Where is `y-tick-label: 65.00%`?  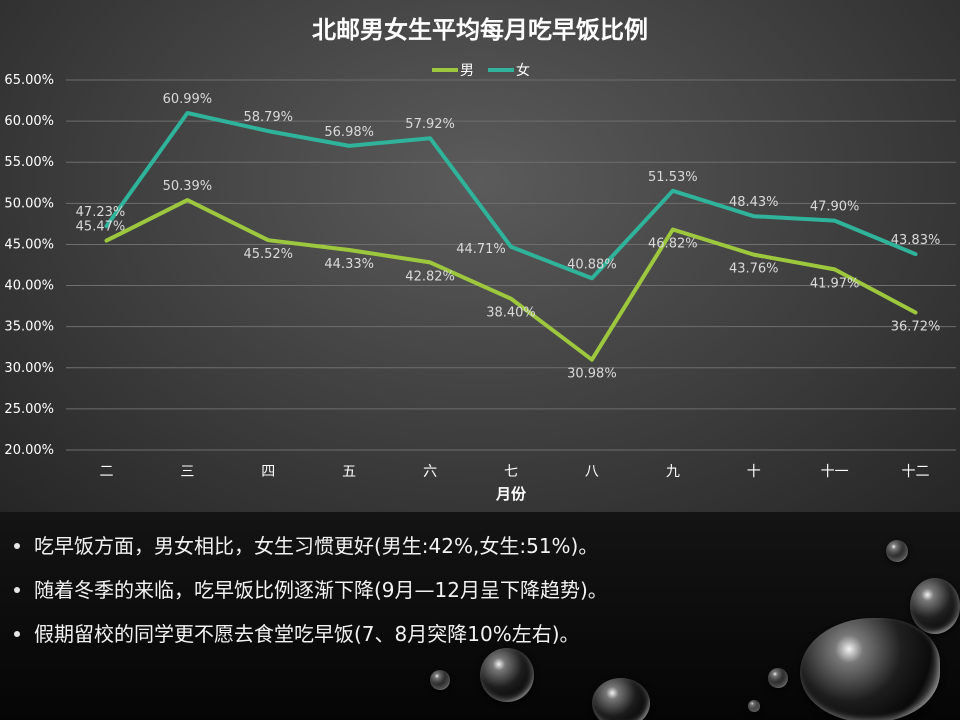
y-tick-label: 65.00% is located at coordinates (29, 80).